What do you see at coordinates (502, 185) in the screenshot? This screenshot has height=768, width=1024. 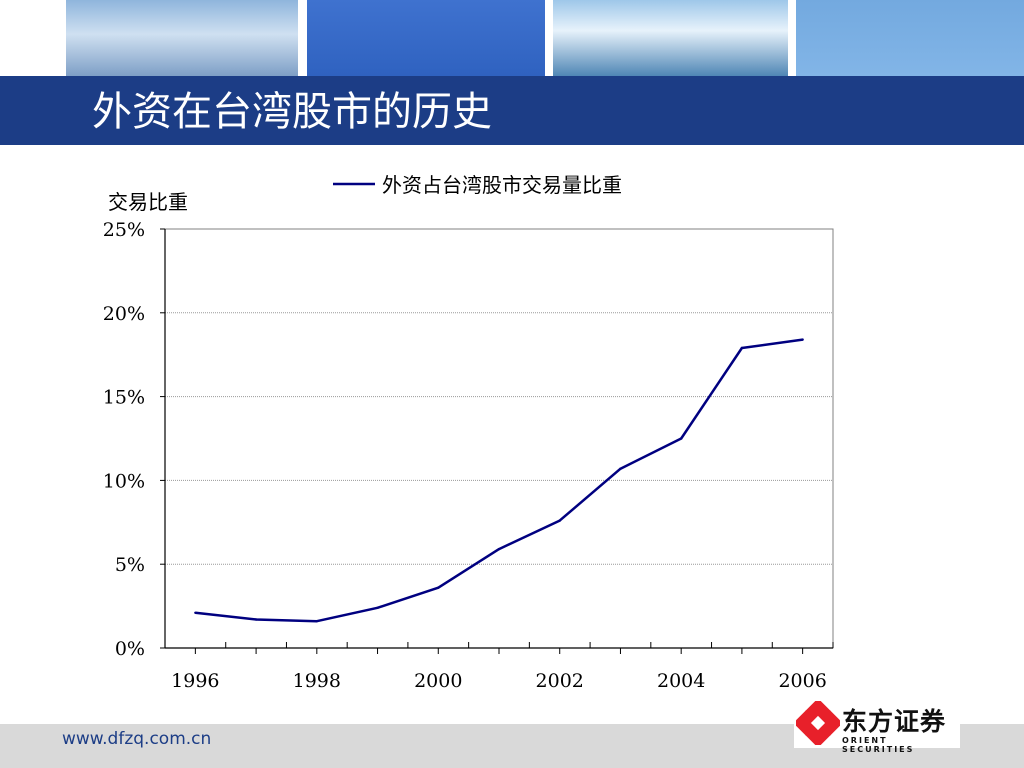 I see `legend-label: 外资占台湾股市交易量比重` at bounding box center [502, 185].